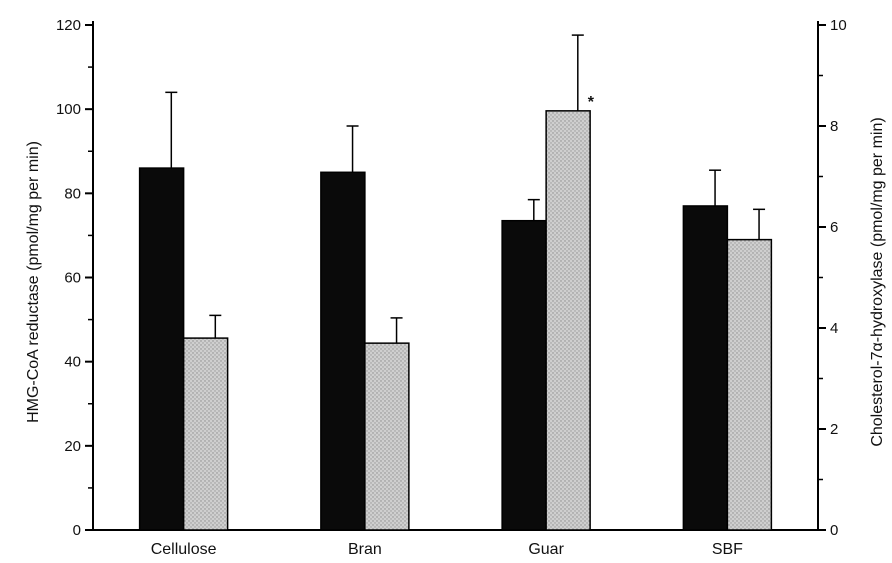 This screenshot has width=892, height=563. I want to click on x-category-label: Guar, so click(546, 549).